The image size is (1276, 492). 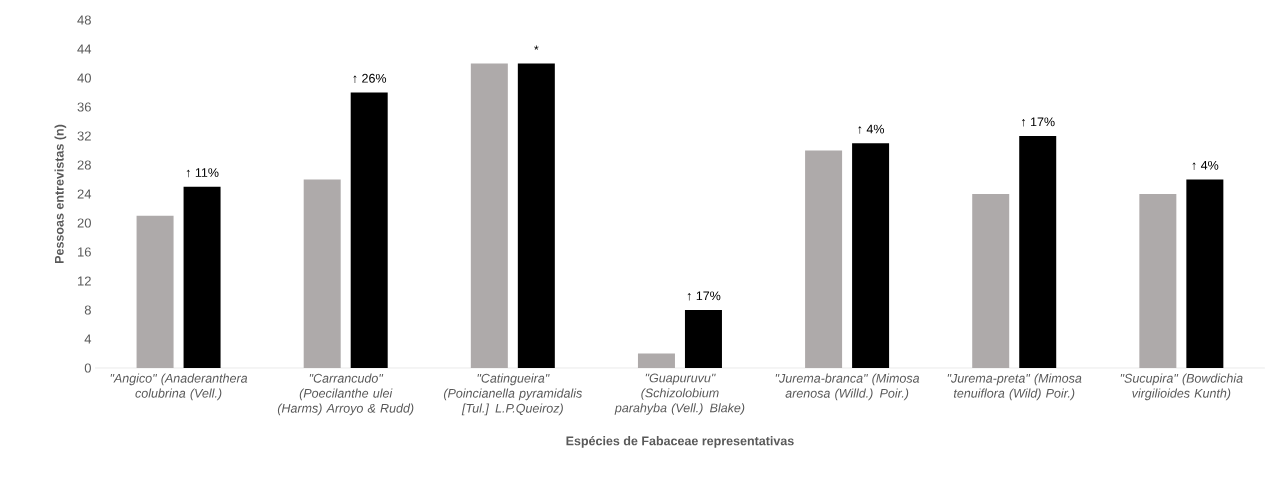 What do you see at coordinates (87, 310) in the screenshot?
I see `y-tick-label: 8` at bounding box center [87, 310].